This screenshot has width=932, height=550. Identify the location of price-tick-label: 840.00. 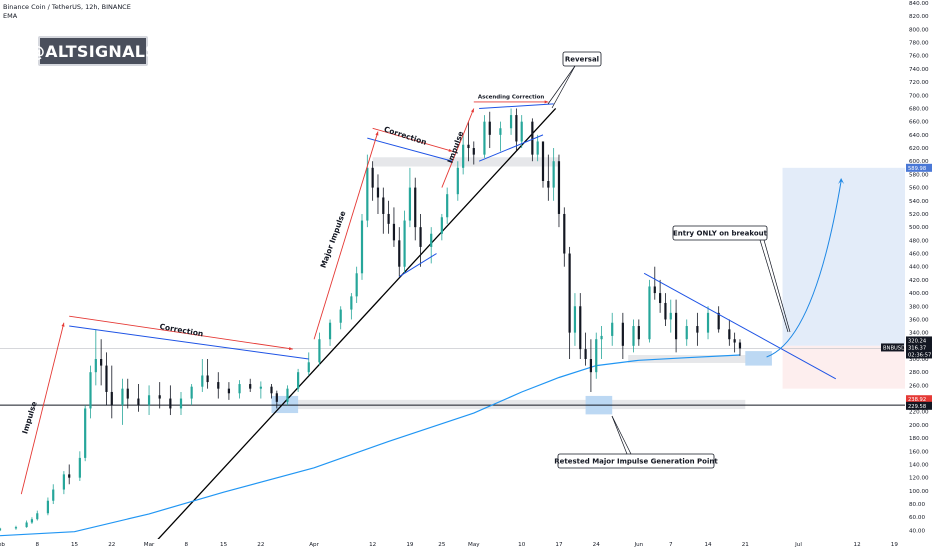
(919, 4).